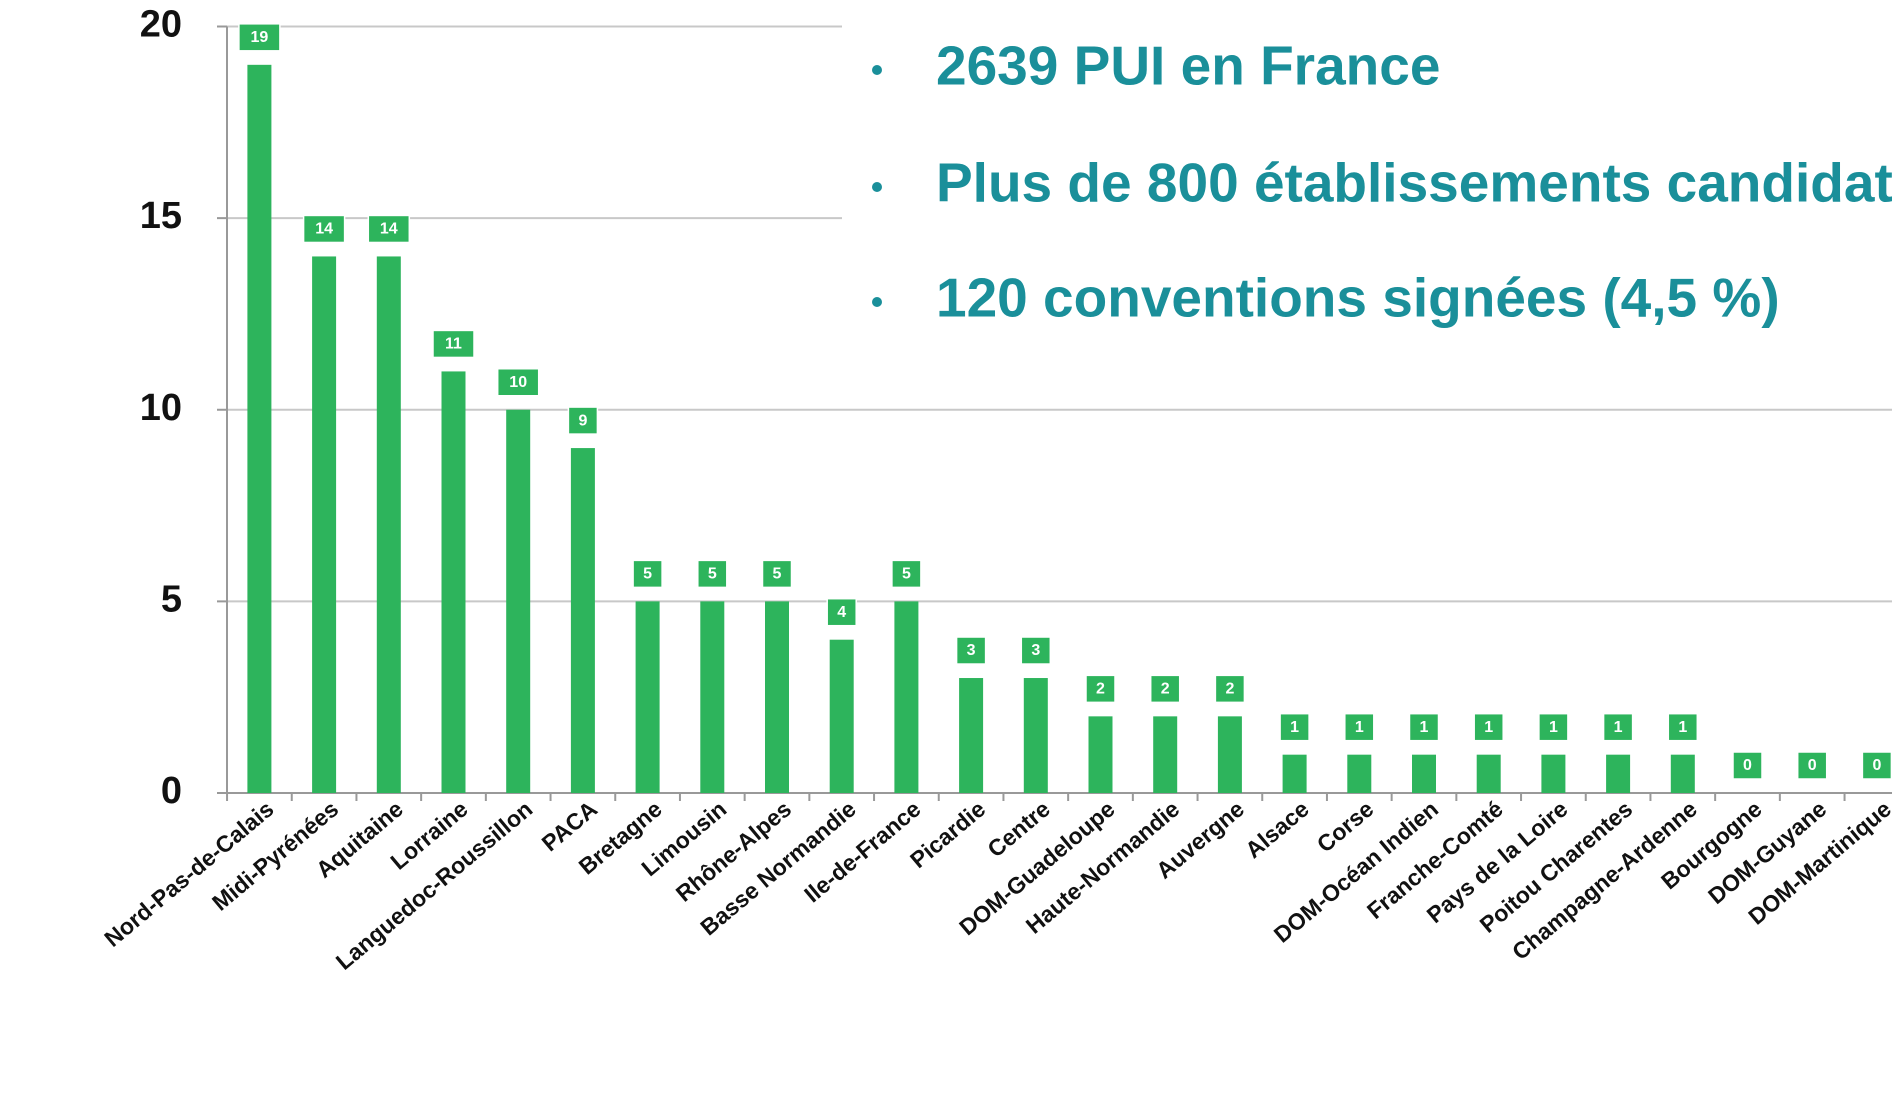 This screenshot has width=1892, height=1107. Describe the element at coordinates (161, 216) in the screenshot. I see `y-tick-label: 15` at that location.